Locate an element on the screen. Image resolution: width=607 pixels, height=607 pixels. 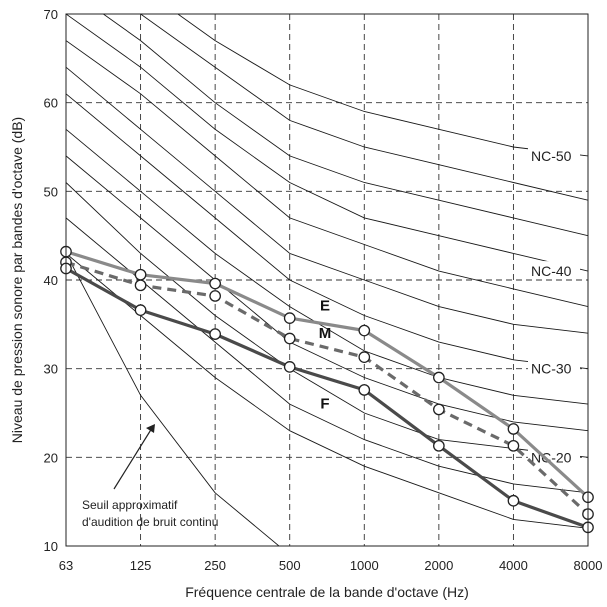
y-tick-label: 40 is located at coordinates (51, 280).